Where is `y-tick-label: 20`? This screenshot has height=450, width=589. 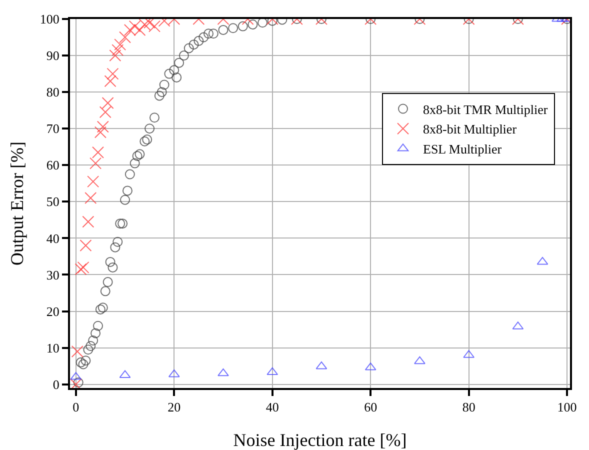
y-tick-label: 20 is located at coordinates (53, 311).